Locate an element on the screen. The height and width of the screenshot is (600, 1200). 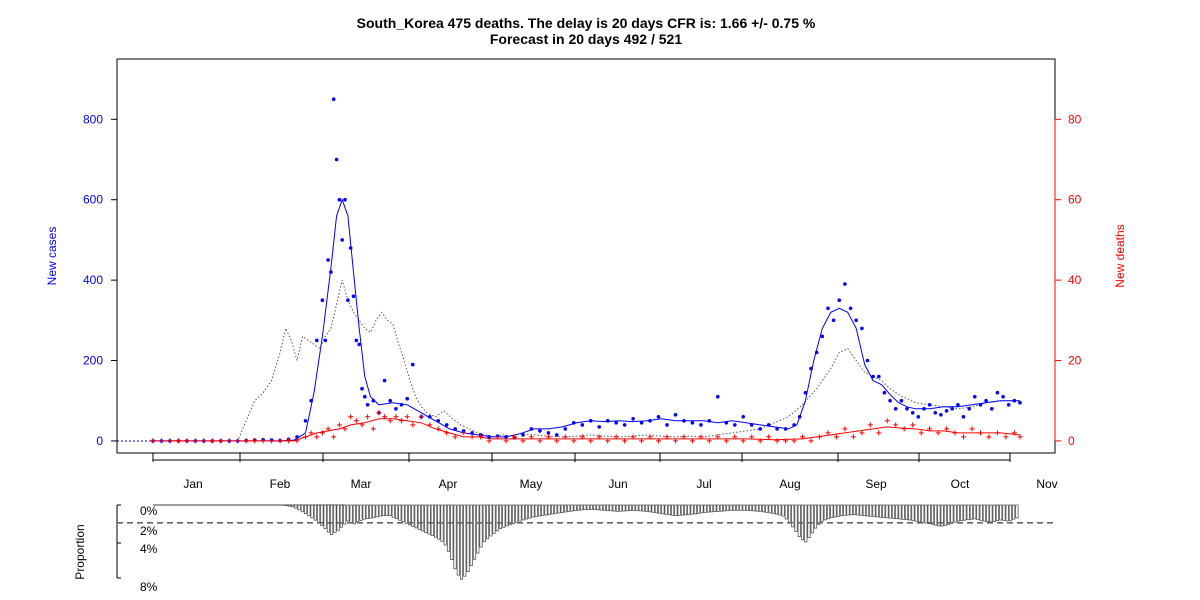
y-left-tick-label: 600 is located at coordinates (93, 200).